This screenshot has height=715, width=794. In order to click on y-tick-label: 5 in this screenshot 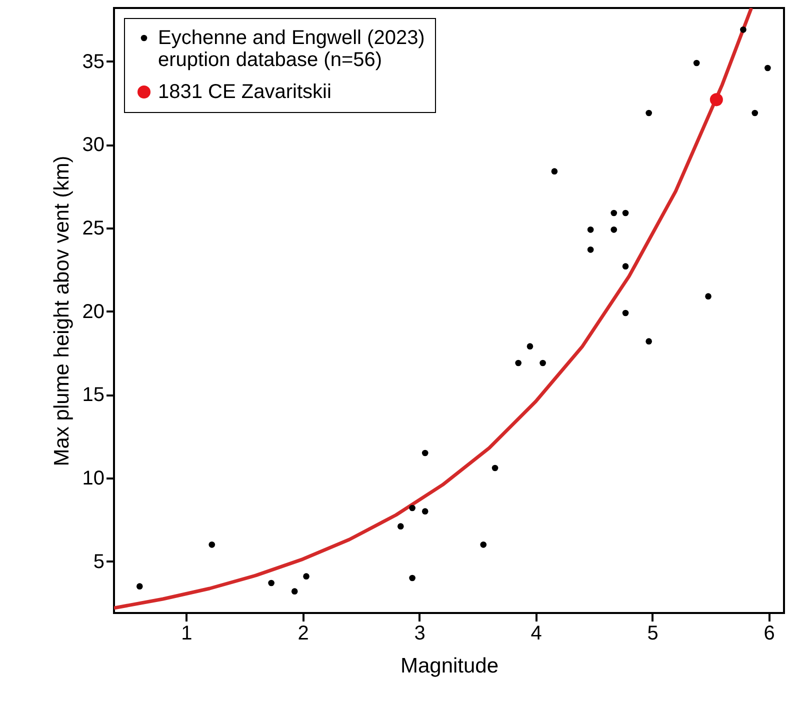, I will do `click(98, 561)`.